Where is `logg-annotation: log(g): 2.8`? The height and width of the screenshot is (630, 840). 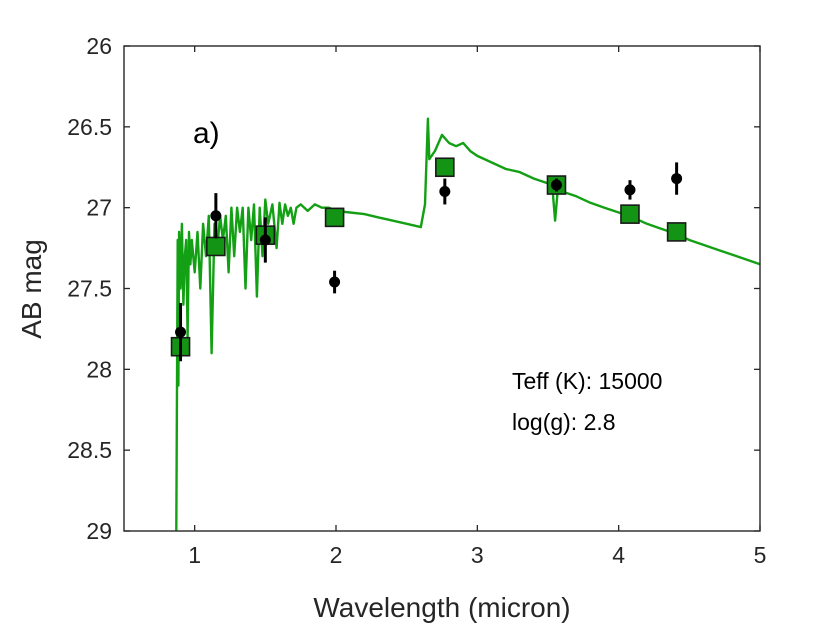 logg-annotation: log(g): 2.8 is located at coordinates (564, 422).